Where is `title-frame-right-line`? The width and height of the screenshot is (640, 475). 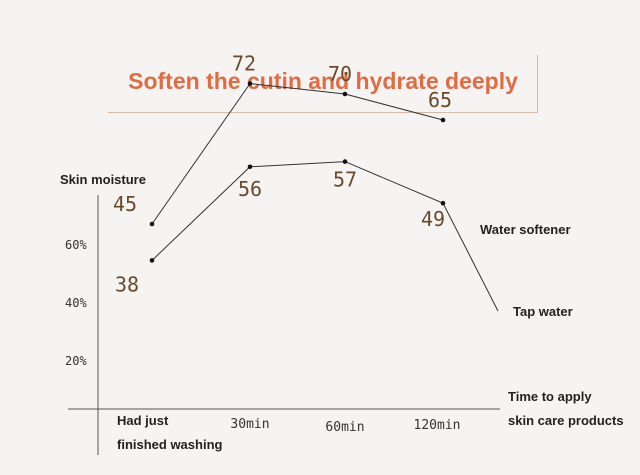 title-frame-right-line is located at coordinates (537, 84).